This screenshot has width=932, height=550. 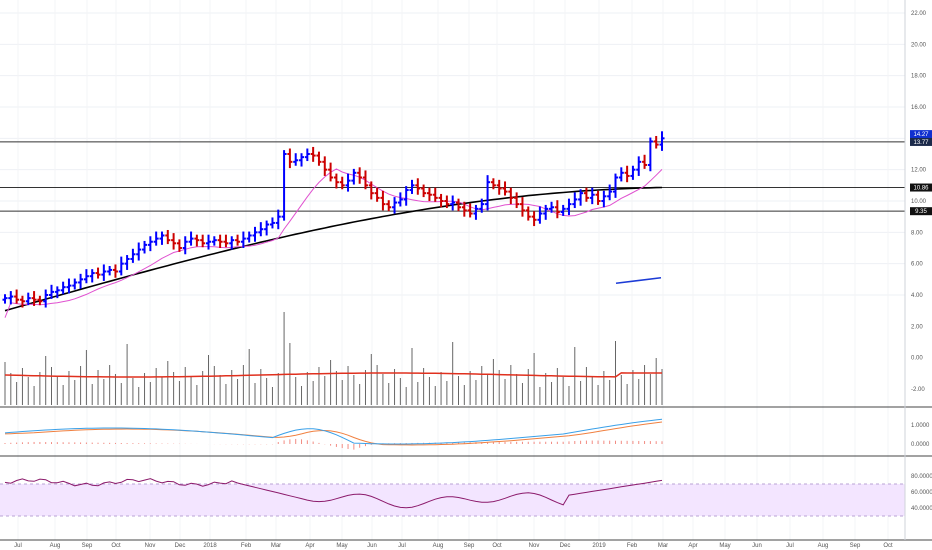 What do you see at coordinates (917, 359) in the screenshot?
I see `y-tick-label: 0.00` at bounding box center [917, 359].